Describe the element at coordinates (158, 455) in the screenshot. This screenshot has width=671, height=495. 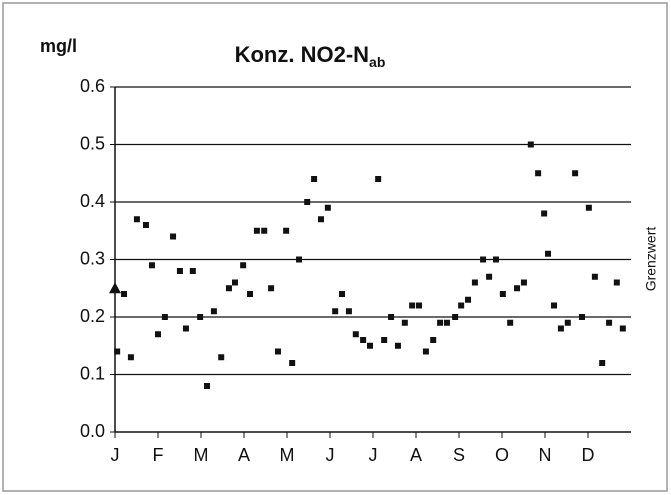
I see `x-tick-label: F` at that location.